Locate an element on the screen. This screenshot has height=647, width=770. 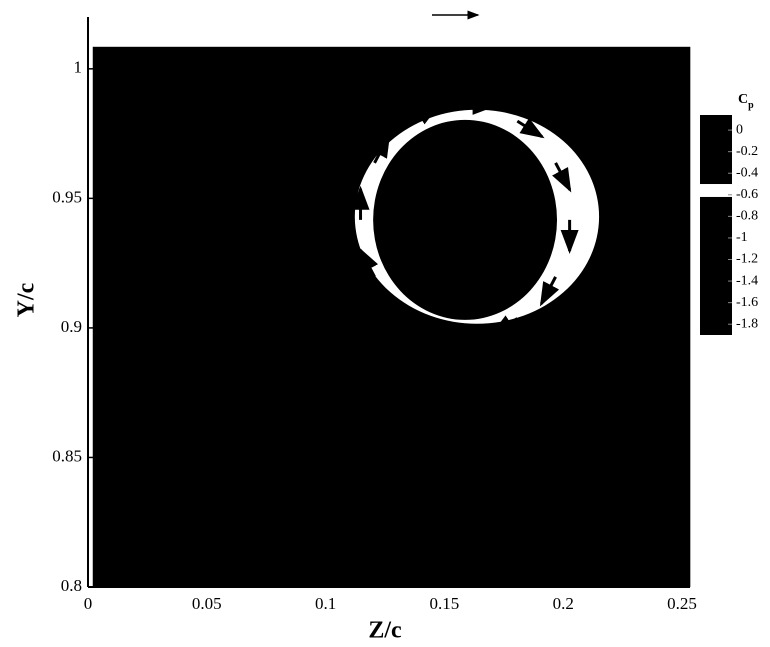
colorbar-tick-label: -1.4 is located at coordinates (747, 280).